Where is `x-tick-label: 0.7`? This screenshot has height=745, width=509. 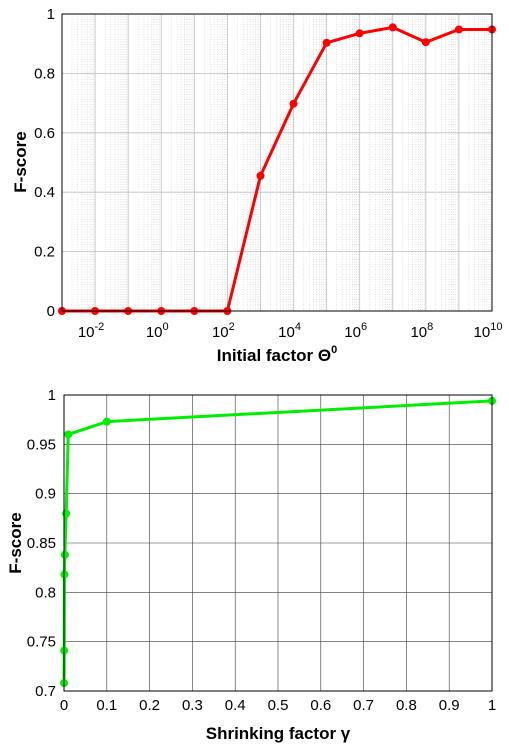 x-tick-label: 0.7 is located at coordinates (363, 705).